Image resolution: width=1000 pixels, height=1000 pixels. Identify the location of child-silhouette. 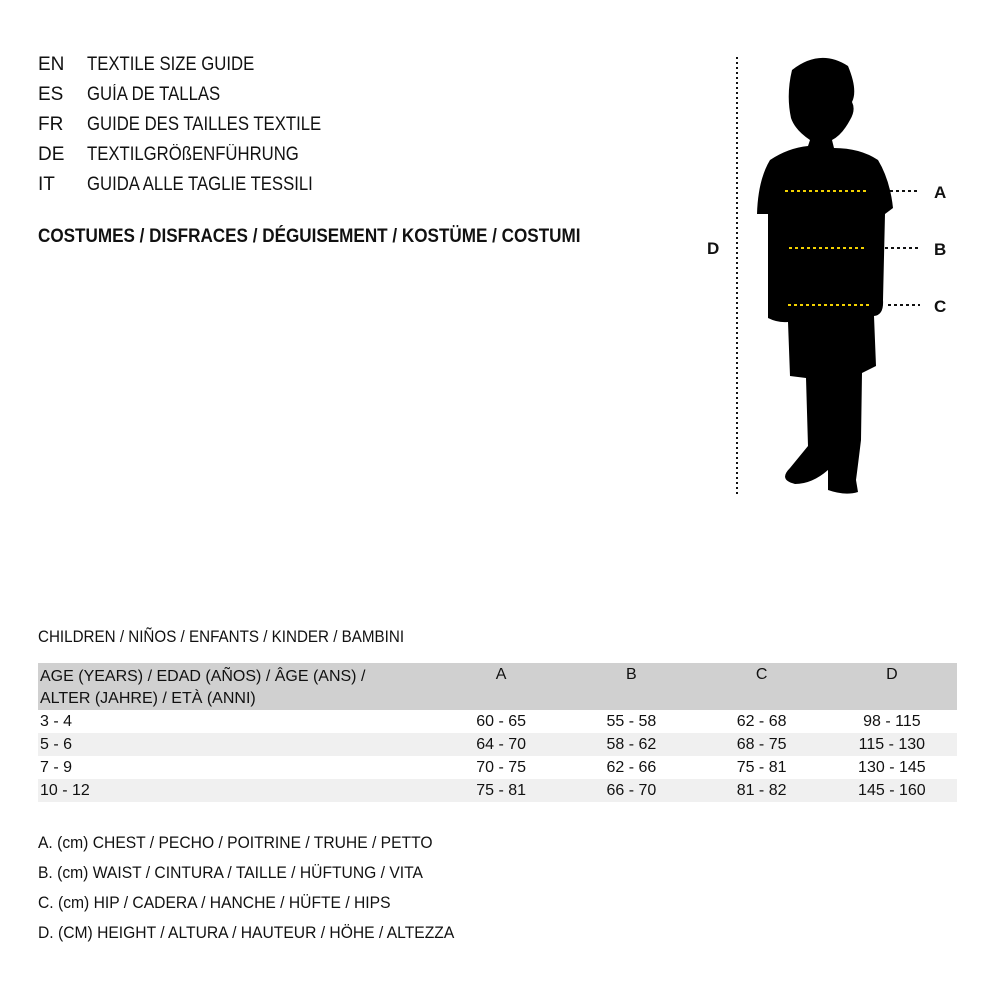
(825, 275).